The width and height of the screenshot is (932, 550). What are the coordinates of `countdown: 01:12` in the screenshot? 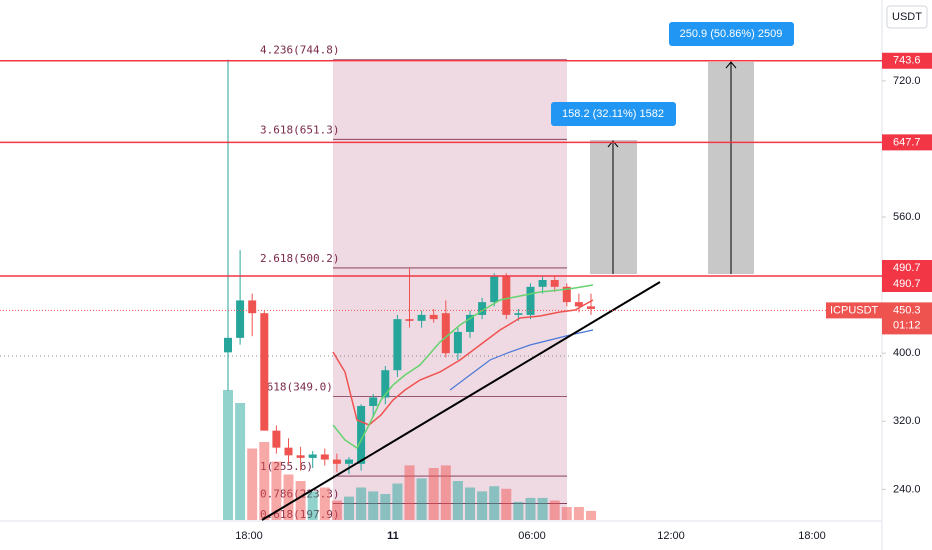 It's located at (907, 325).